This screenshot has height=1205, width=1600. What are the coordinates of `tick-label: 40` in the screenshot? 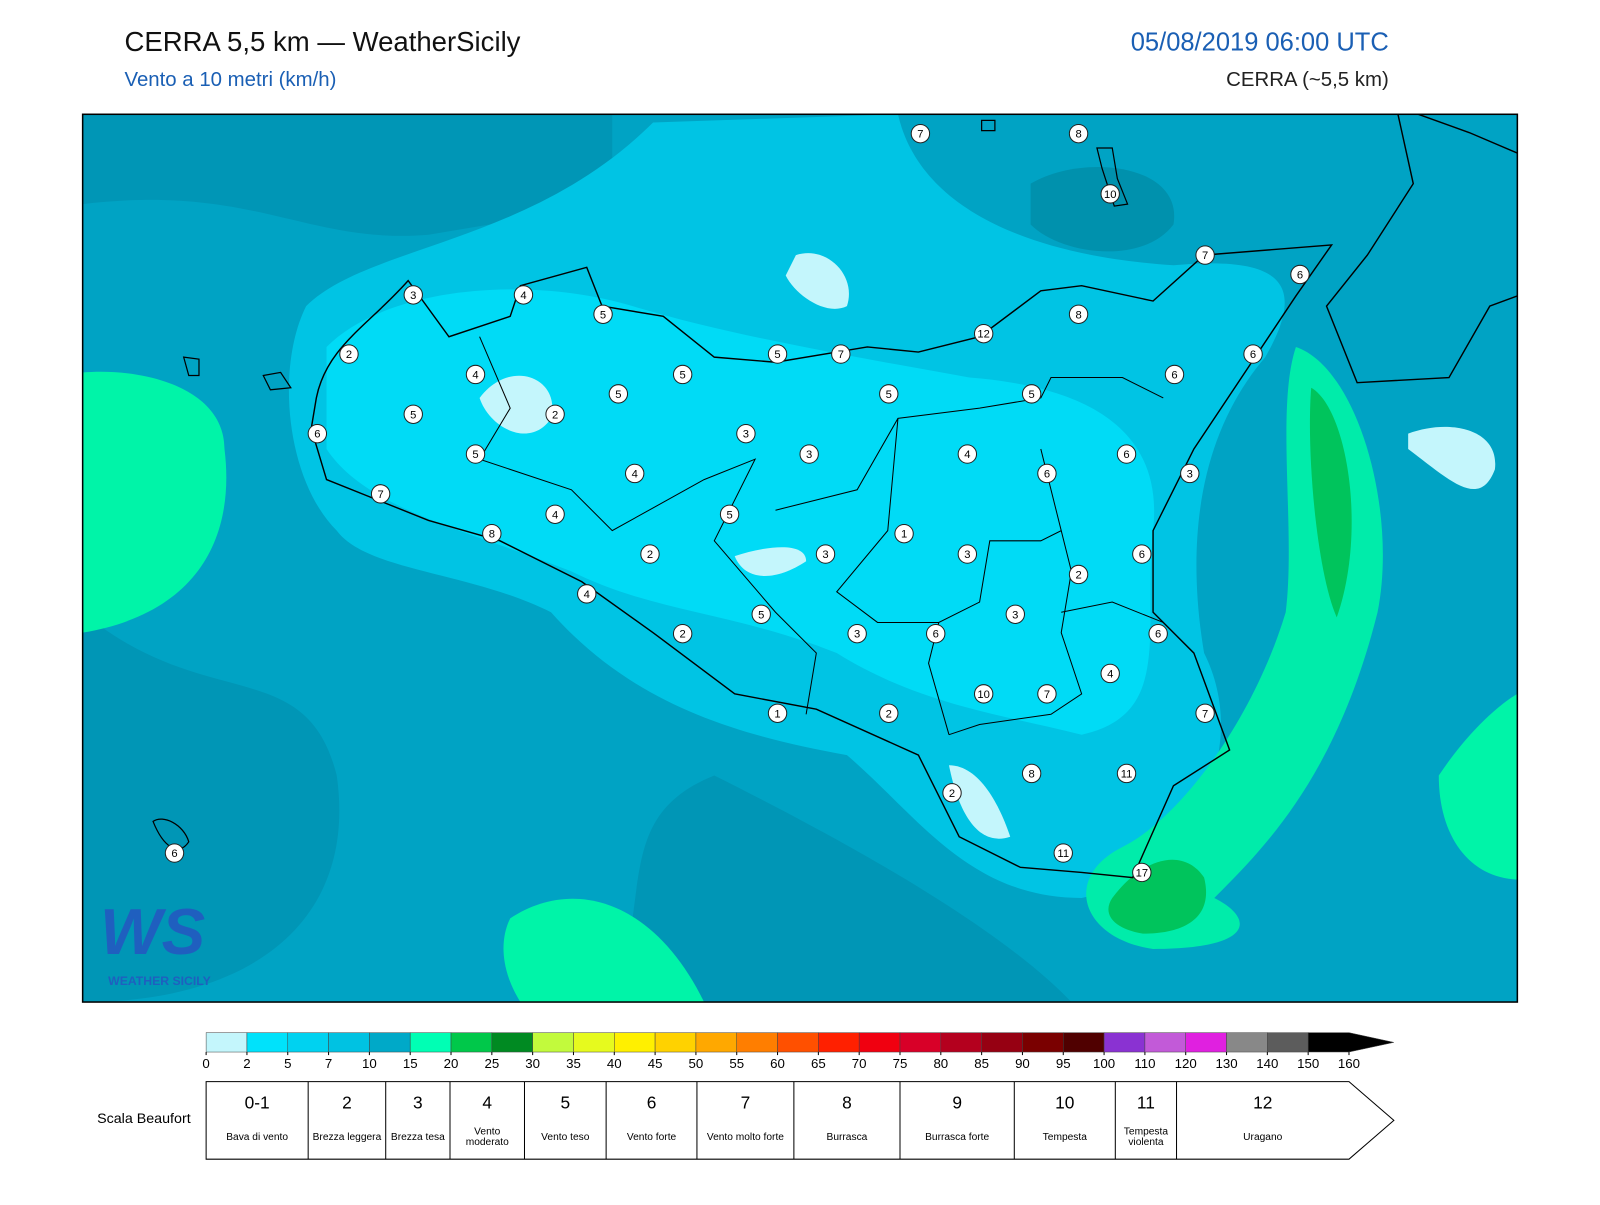 It's located at (614, 1063).